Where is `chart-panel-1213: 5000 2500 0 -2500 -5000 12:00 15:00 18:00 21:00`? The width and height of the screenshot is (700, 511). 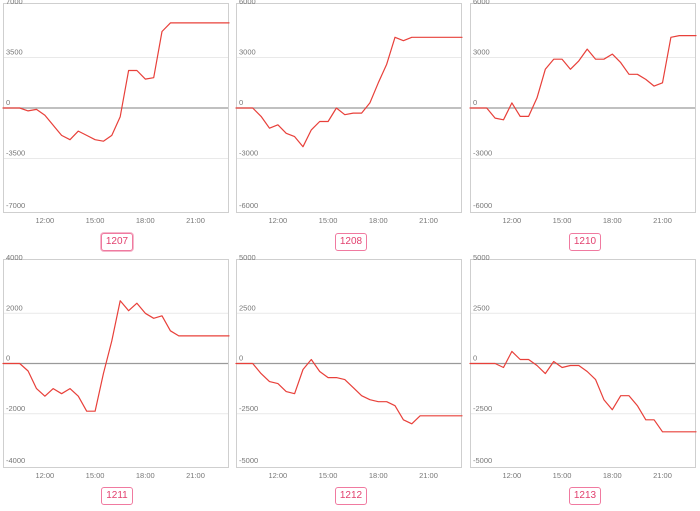 chart-panel-1213: 5000 2500 0 -2500 -5000 12:00 15:00 18:00 21:00 is located at coordinates (583, 366).